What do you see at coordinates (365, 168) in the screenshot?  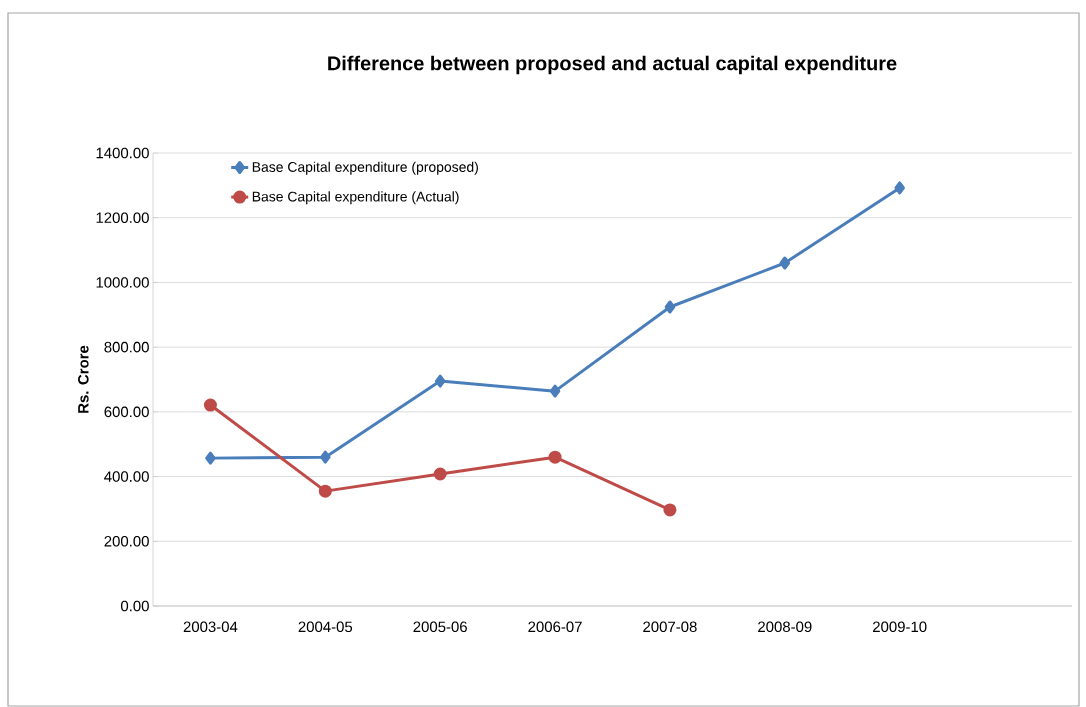 I see `legend-label: Base Capital expenditure (proposed)` at bounding box center [365, 168].